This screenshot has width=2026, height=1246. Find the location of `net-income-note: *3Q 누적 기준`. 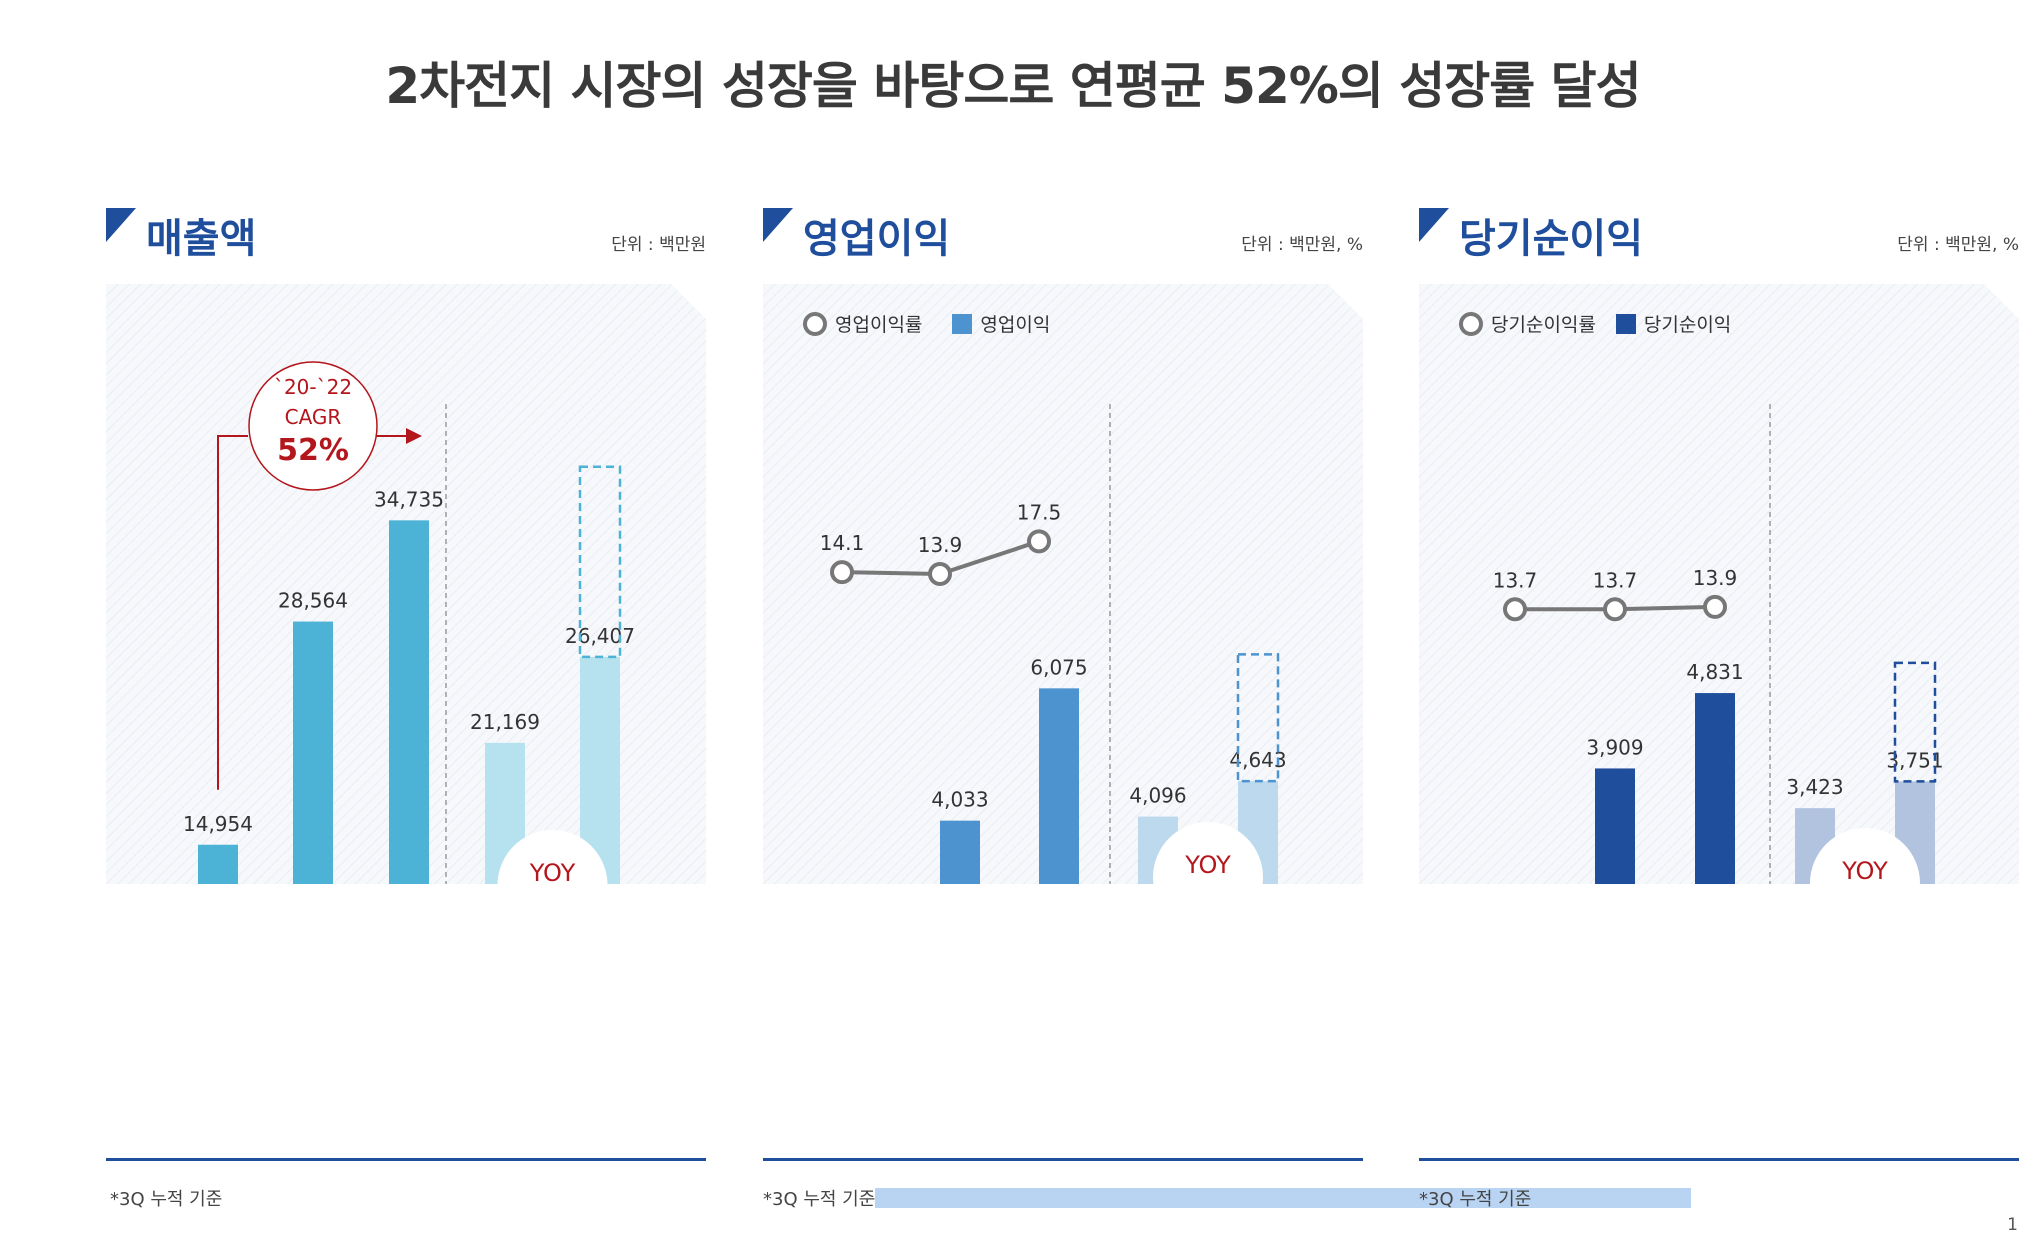

net-income-note: *3Q 누적 기준 is located at coordinates (1475, 1199).